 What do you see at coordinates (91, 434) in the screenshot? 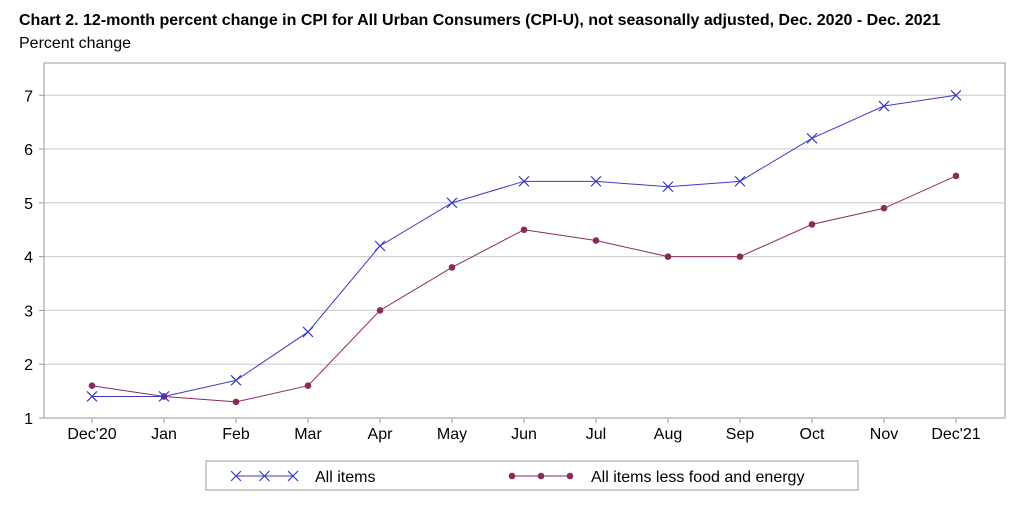
I see `x-tick-label: Dec'20` at bounding box center [91, 434].